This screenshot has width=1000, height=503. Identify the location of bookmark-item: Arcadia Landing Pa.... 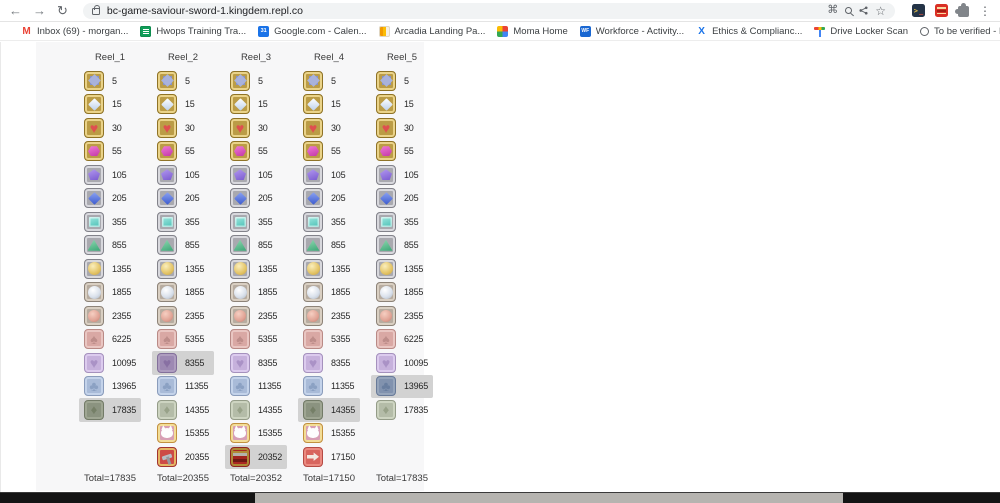
(431, 31).